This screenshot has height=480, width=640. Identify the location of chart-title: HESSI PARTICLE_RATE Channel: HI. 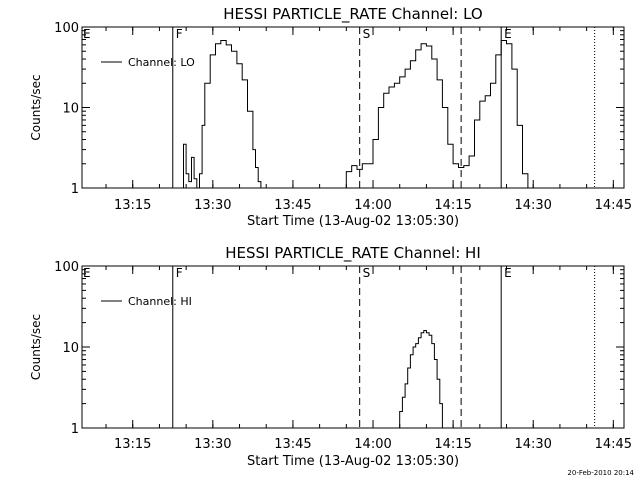
(353, 253).